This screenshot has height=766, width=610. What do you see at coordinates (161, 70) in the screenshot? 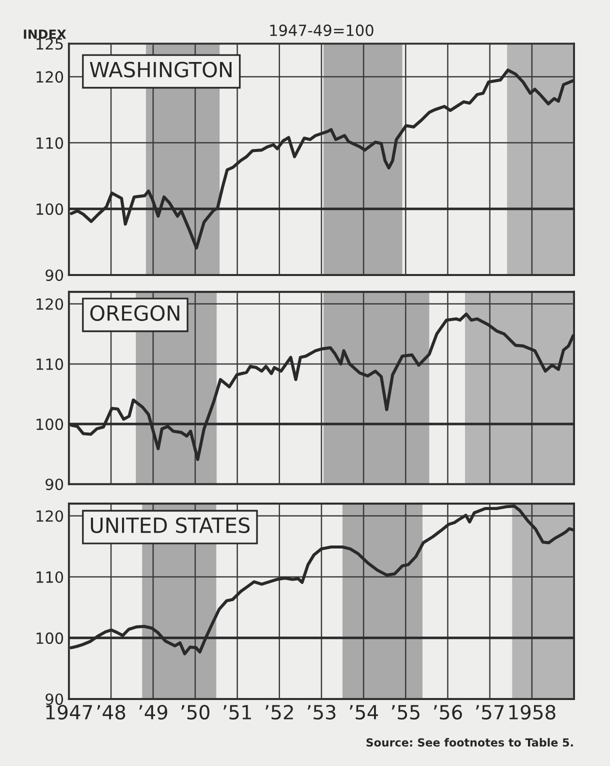
I see `text: WASHINGTON` at bounding box center [161, 70].